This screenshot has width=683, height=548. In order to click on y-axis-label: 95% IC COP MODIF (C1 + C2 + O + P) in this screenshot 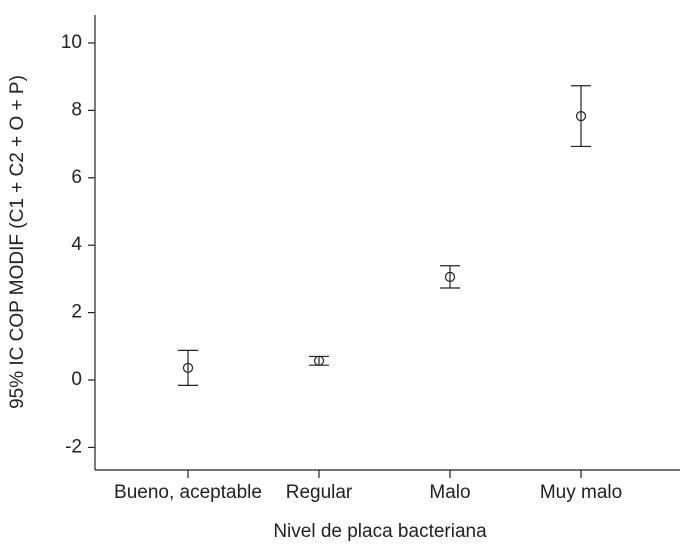, I will do `click(17, 242)`.